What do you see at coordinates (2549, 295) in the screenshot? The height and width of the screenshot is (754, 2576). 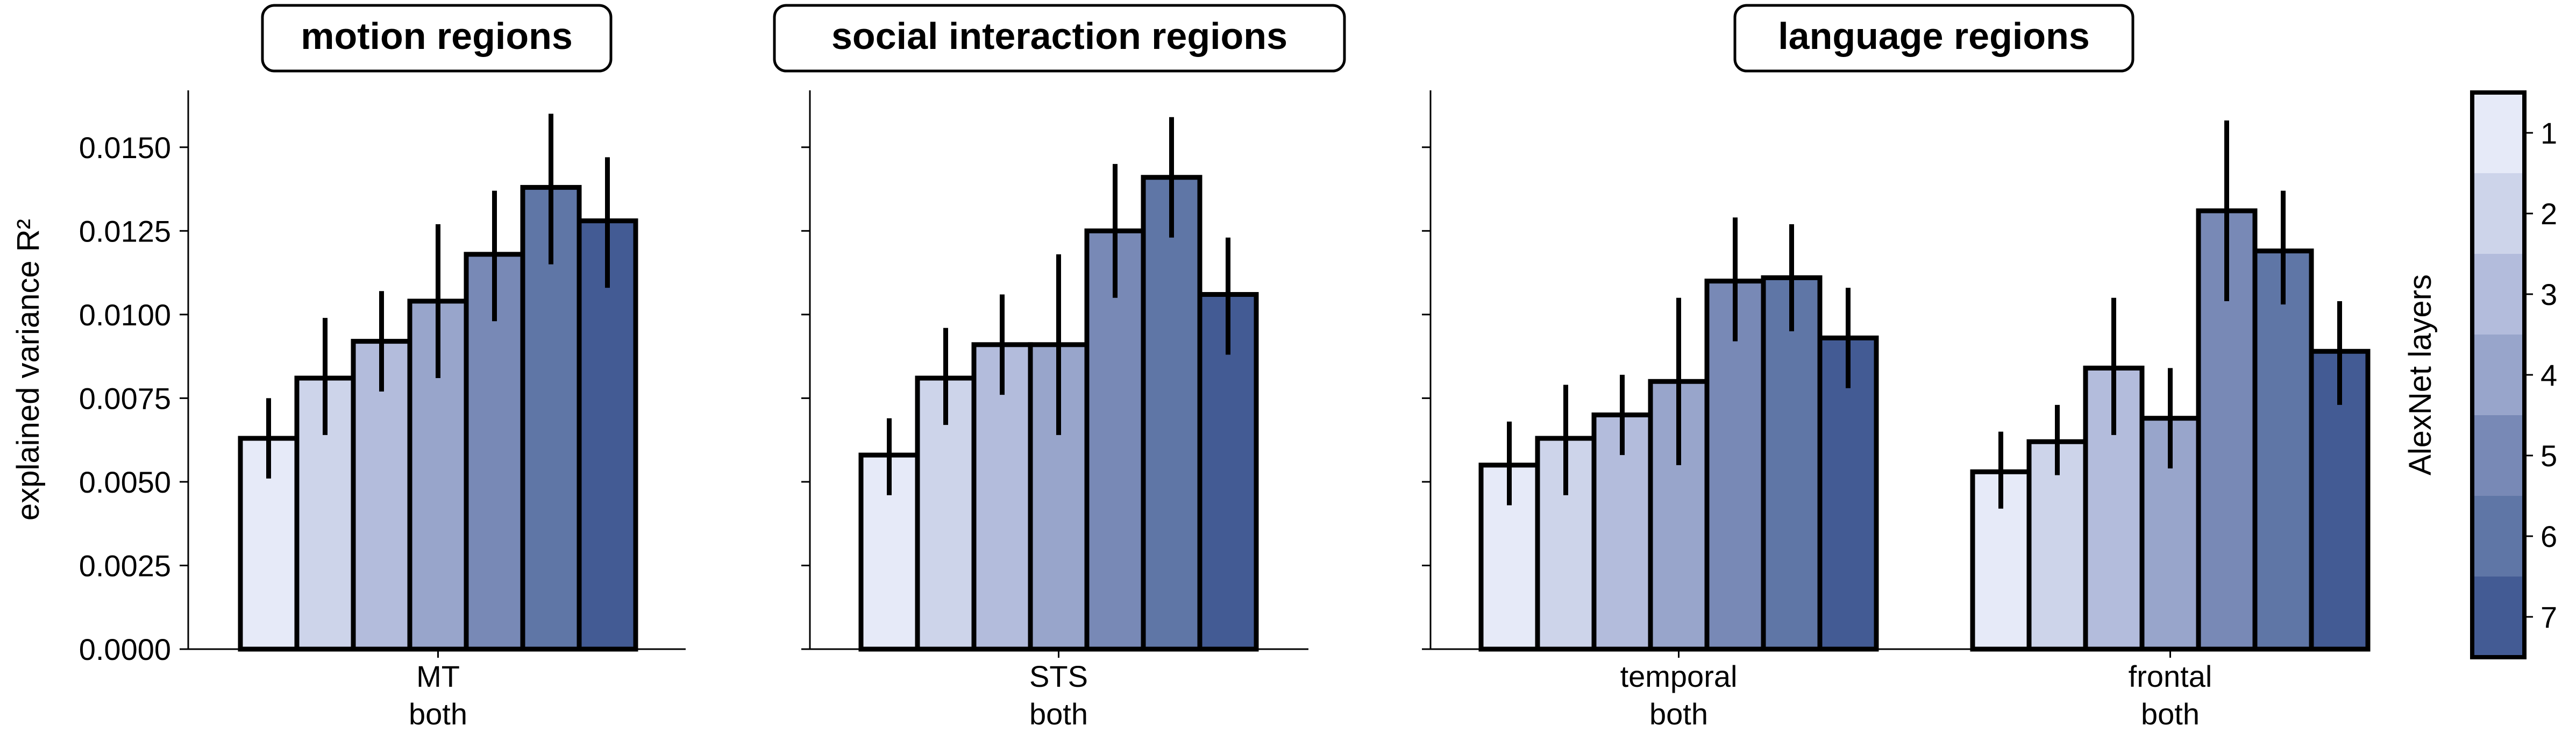 I see `colorbar-tick-label: 3` at bounding box center [2549, 295].